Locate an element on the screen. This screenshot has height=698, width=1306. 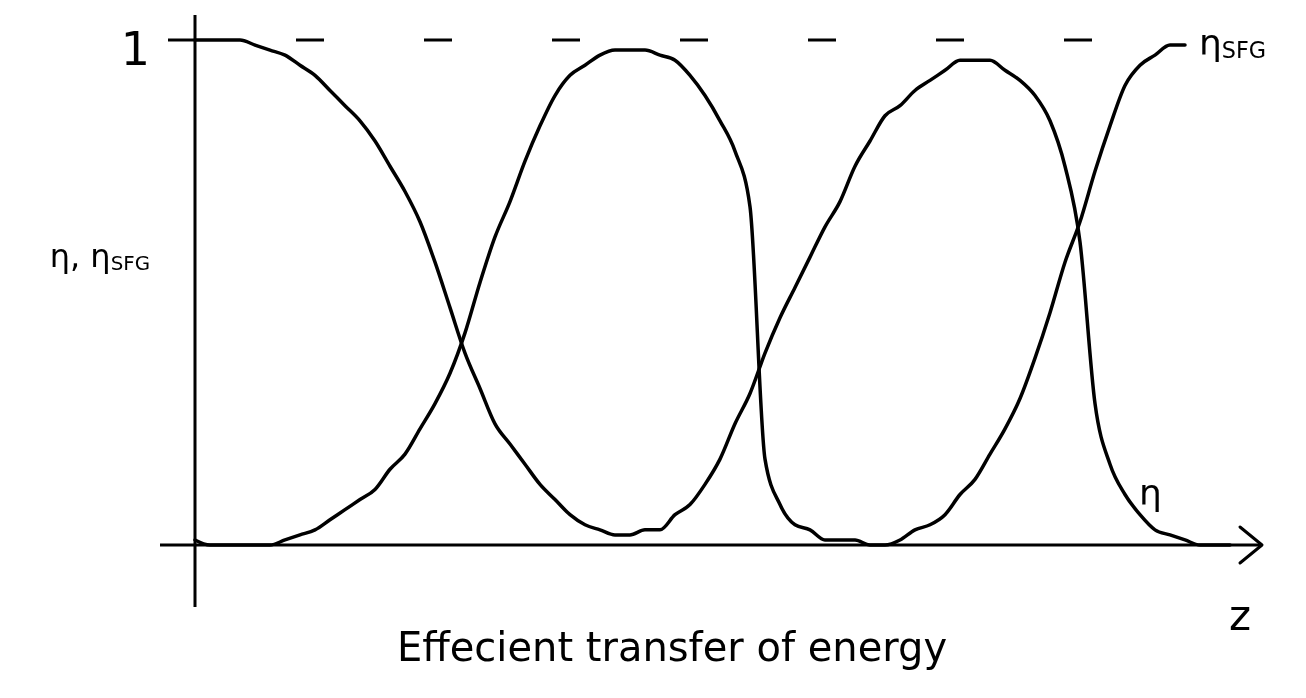
series-label: η$_{SFG}$ is located at coordinates (1233, 43).